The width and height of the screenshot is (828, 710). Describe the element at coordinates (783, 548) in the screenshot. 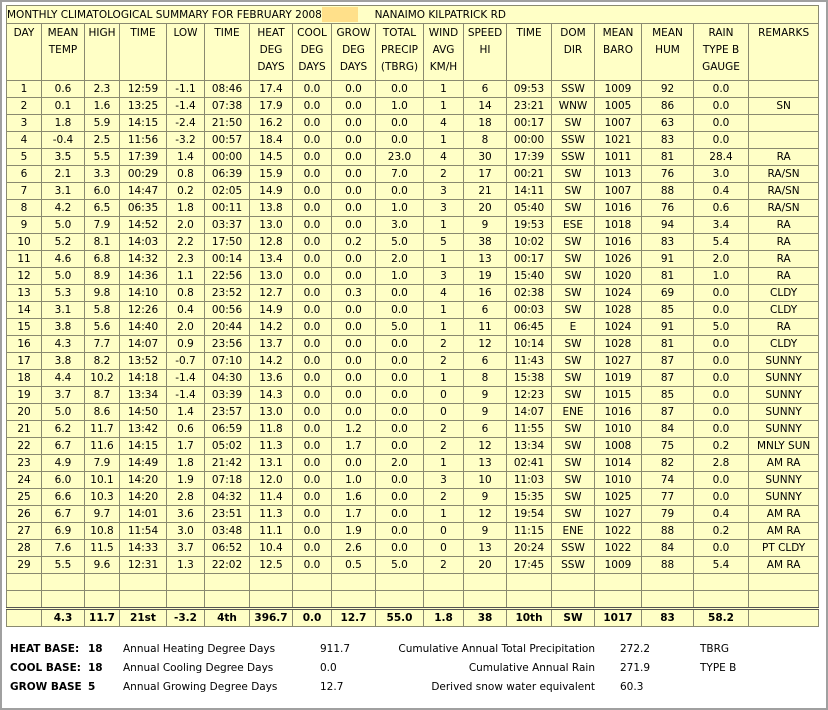

I see `cell: PT CLDY` at that location.